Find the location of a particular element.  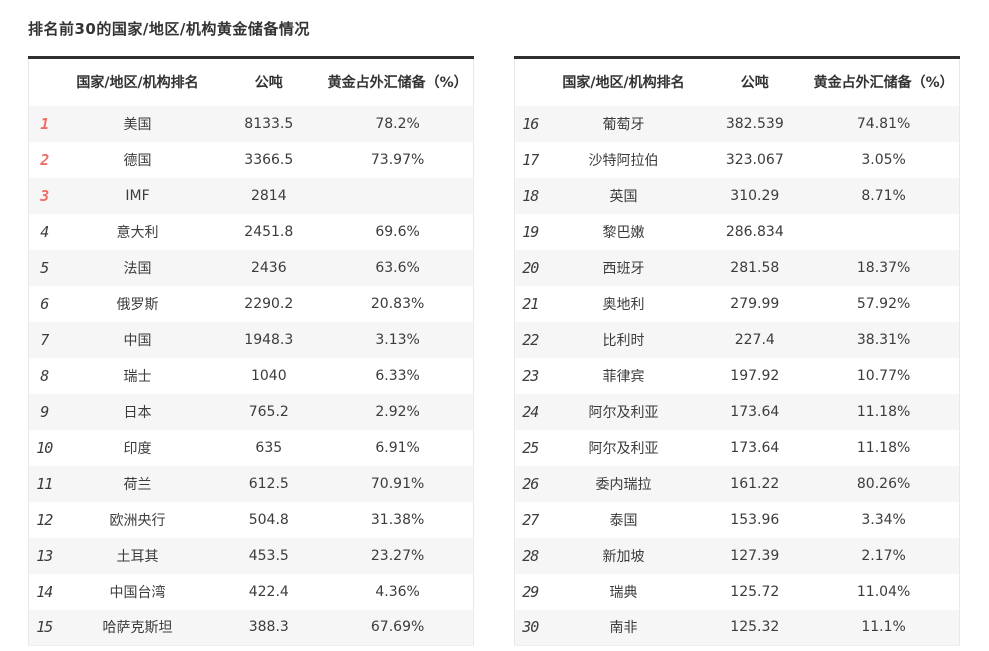

rank-cell: 17 is located at coordinates (530, 159).